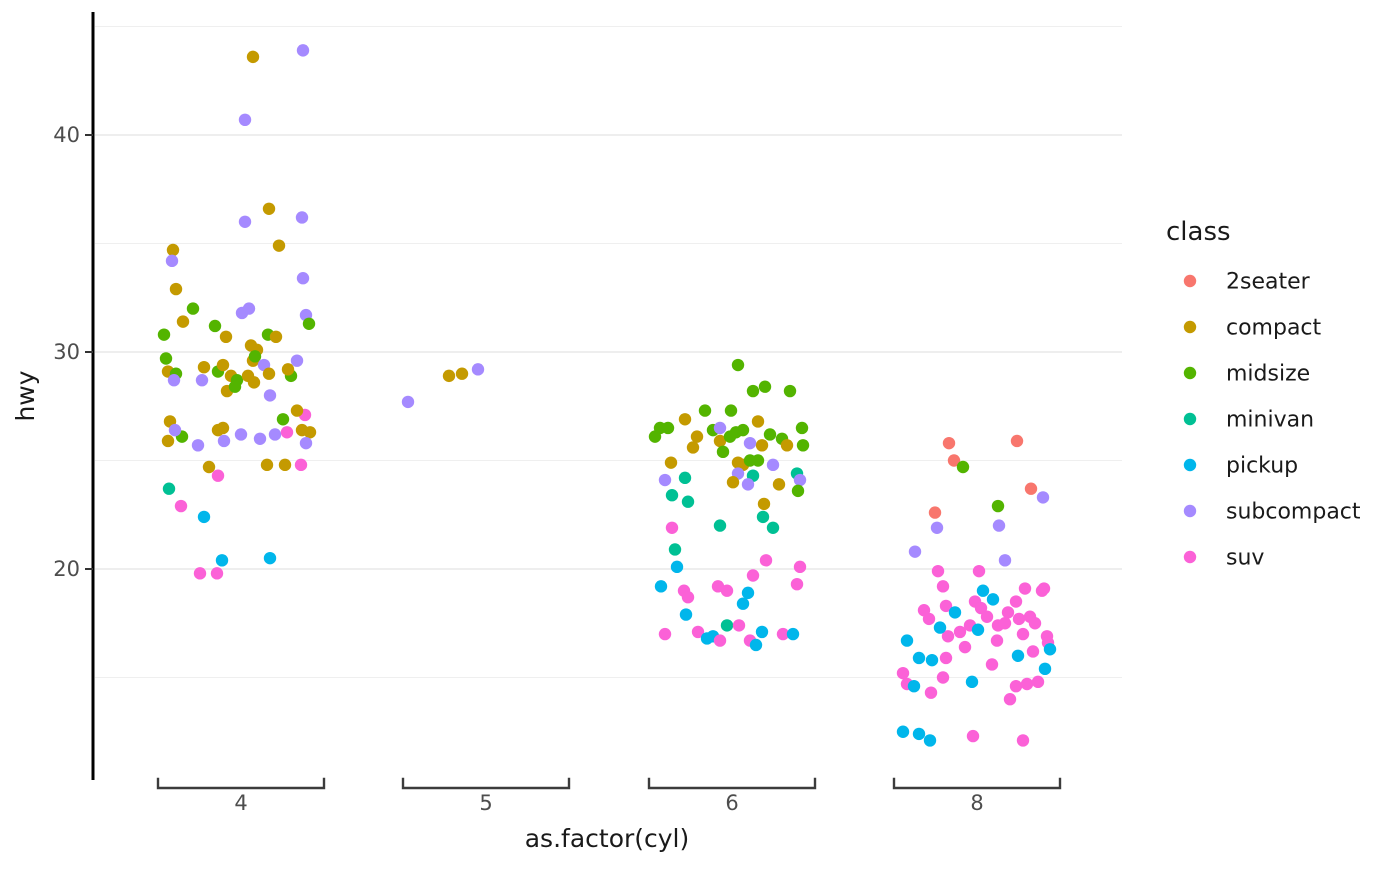 The width and height of the screenshot is (1400, 870). Describe the element at coordinates (731, 803) in the screenshot. I see `x-tick-label: 6` at that location.